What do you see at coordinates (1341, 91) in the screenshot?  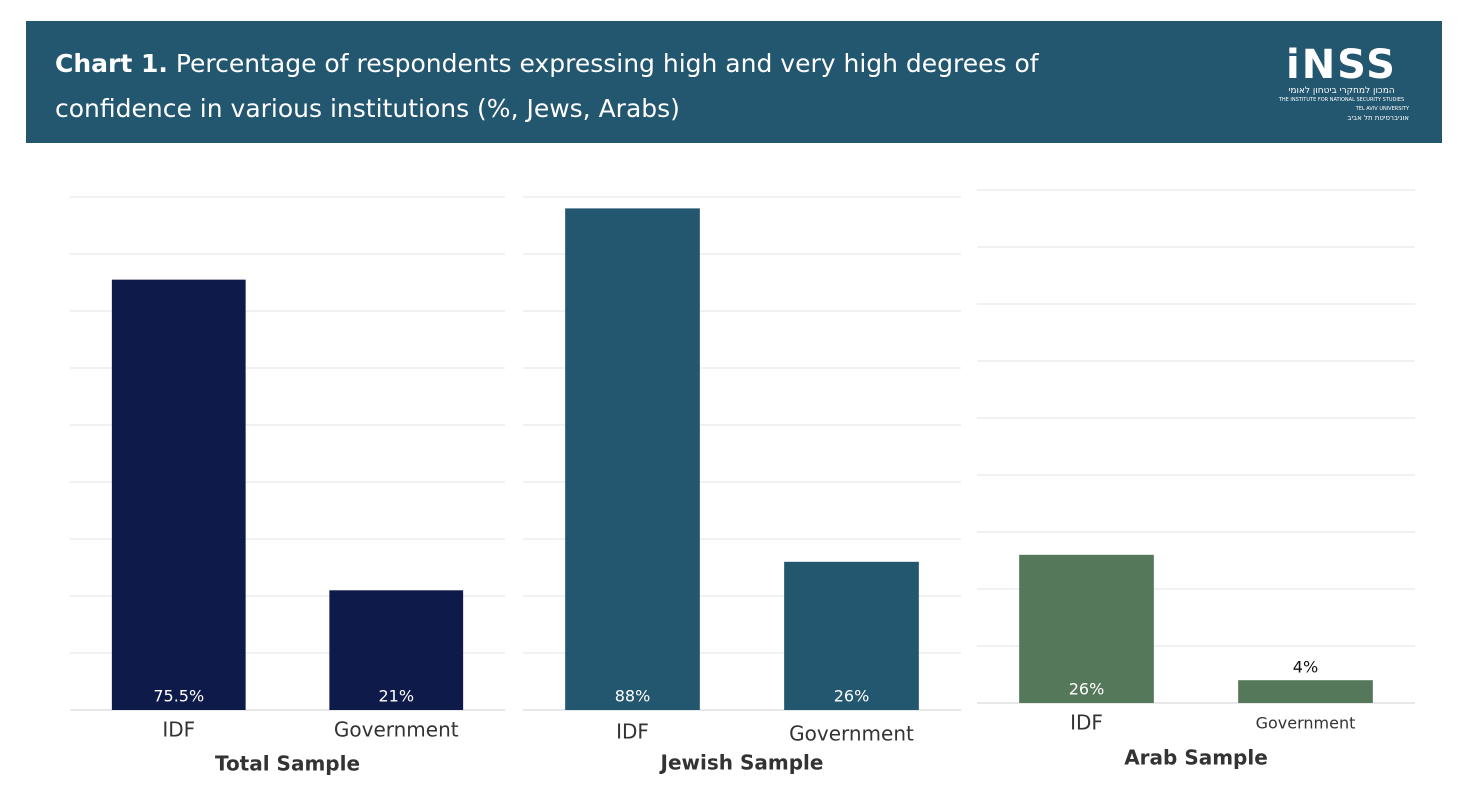 I see `logo-hebrew: המכון למחקרי ביטחון לאומי` at bounding box center [1341, 91].